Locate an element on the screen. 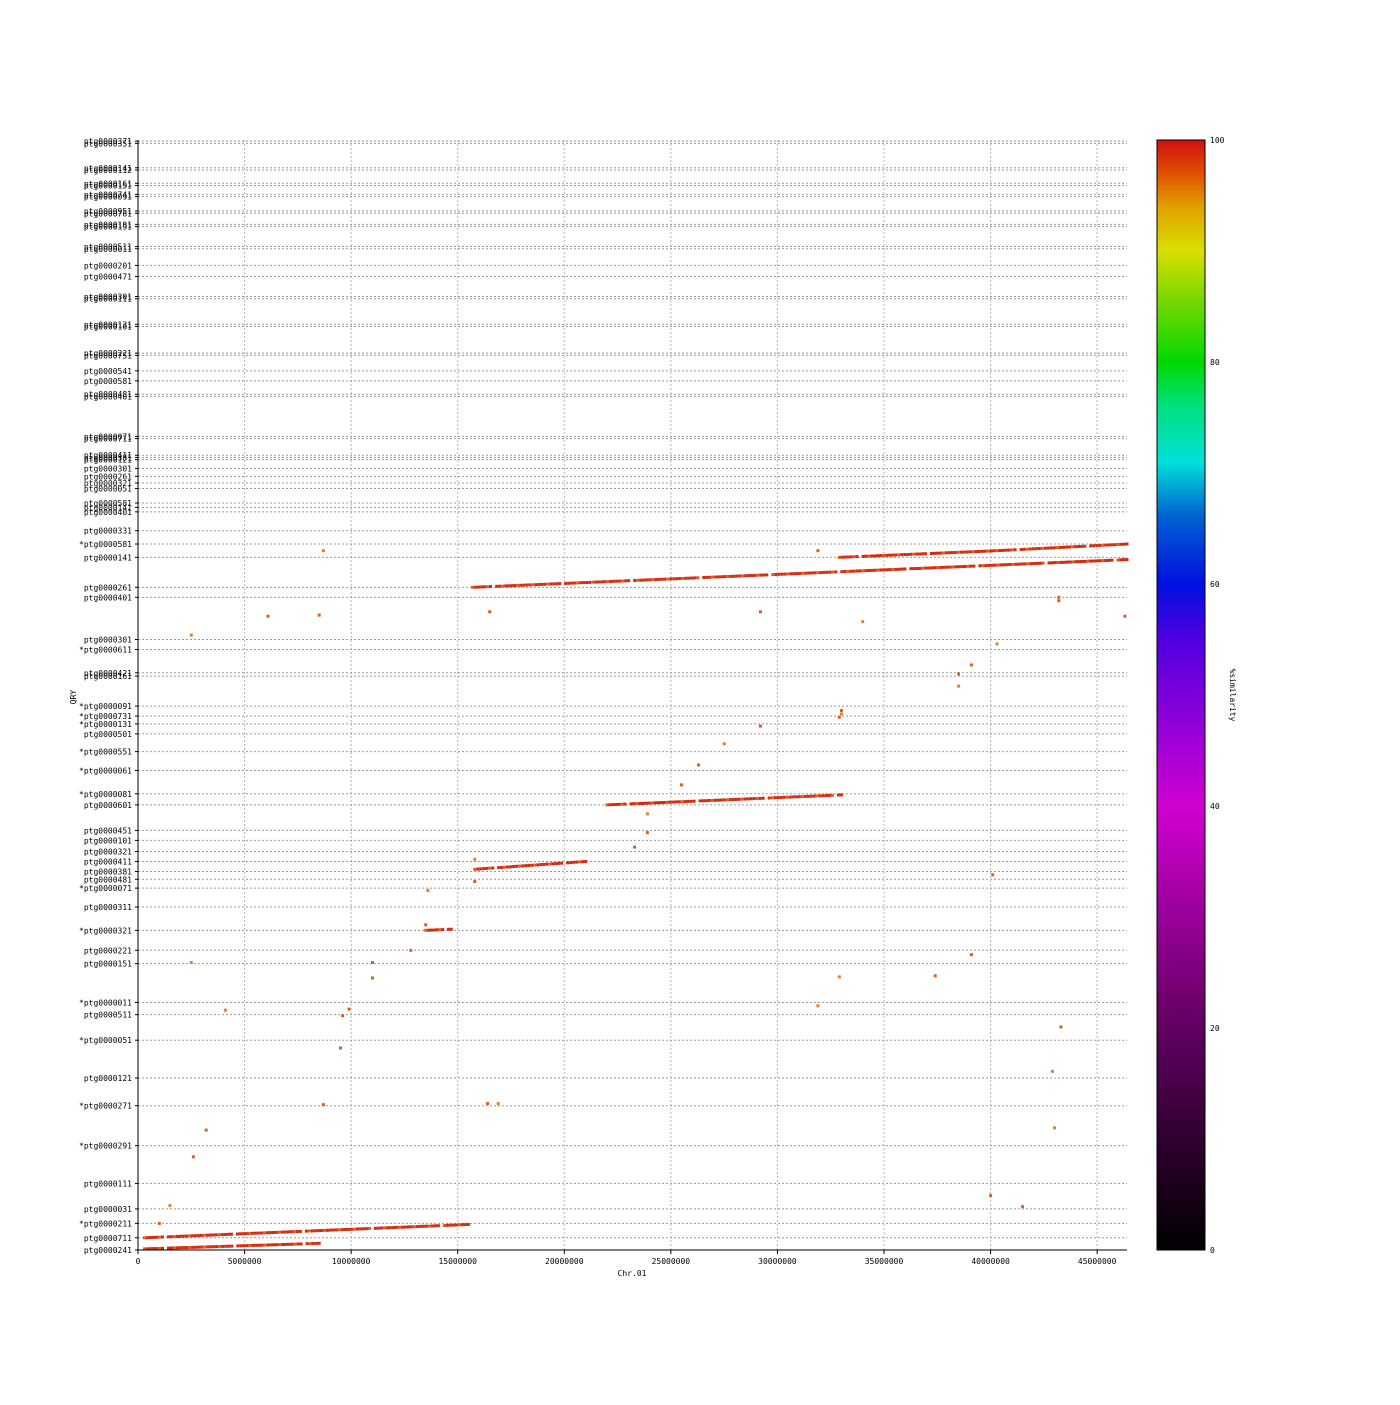 This screenshot has height=1405, width=1400. y-tick-label: ptg0000201 is located at coordinates (108, 265).